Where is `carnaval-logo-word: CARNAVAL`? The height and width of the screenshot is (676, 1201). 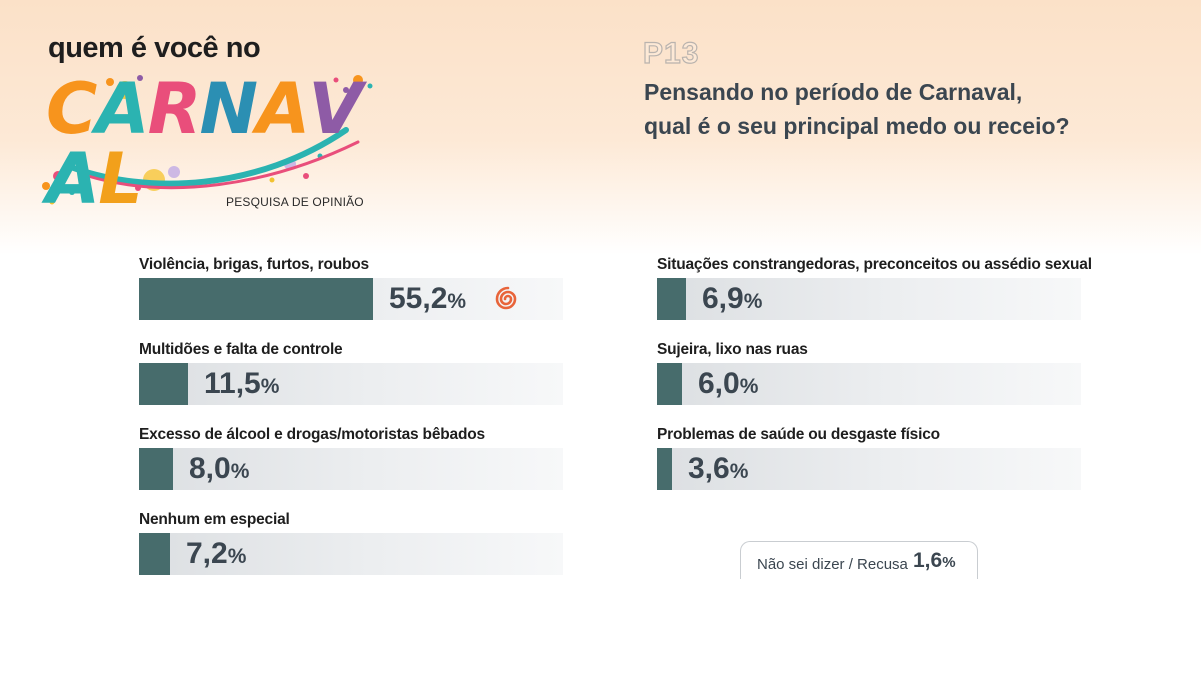 carnaval-logo-word: CARNAVAL is located at coordinates (204, 144).